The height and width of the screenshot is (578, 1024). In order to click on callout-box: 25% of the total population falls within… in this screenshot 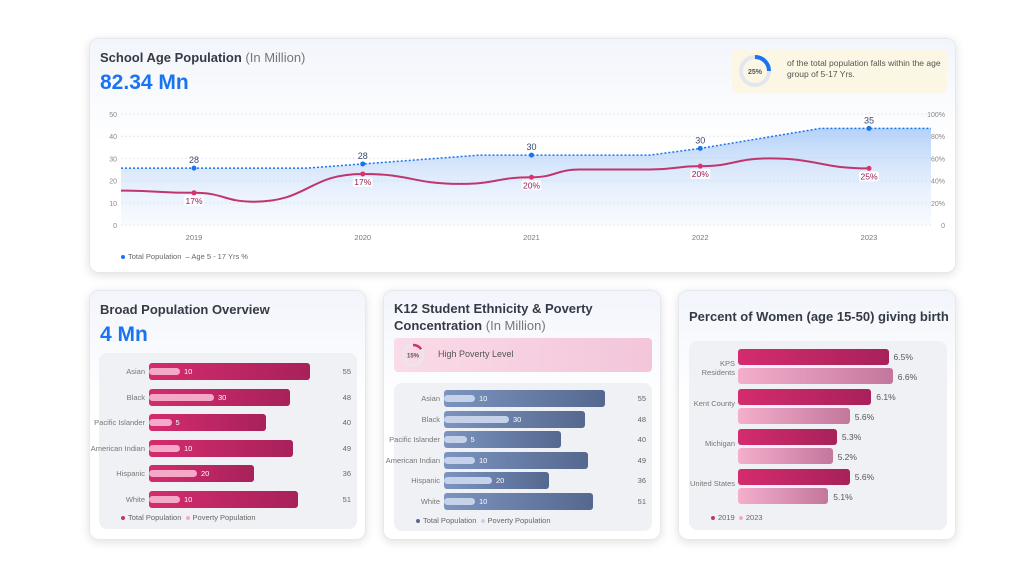, I will do `click(839, 71)`.